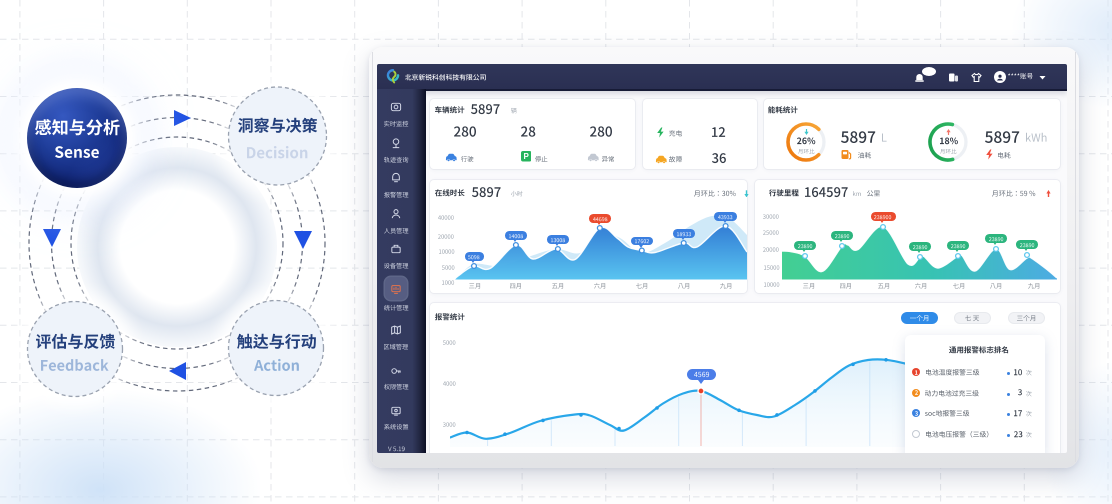  I want to click on svg-text: P, so click(526, 156).